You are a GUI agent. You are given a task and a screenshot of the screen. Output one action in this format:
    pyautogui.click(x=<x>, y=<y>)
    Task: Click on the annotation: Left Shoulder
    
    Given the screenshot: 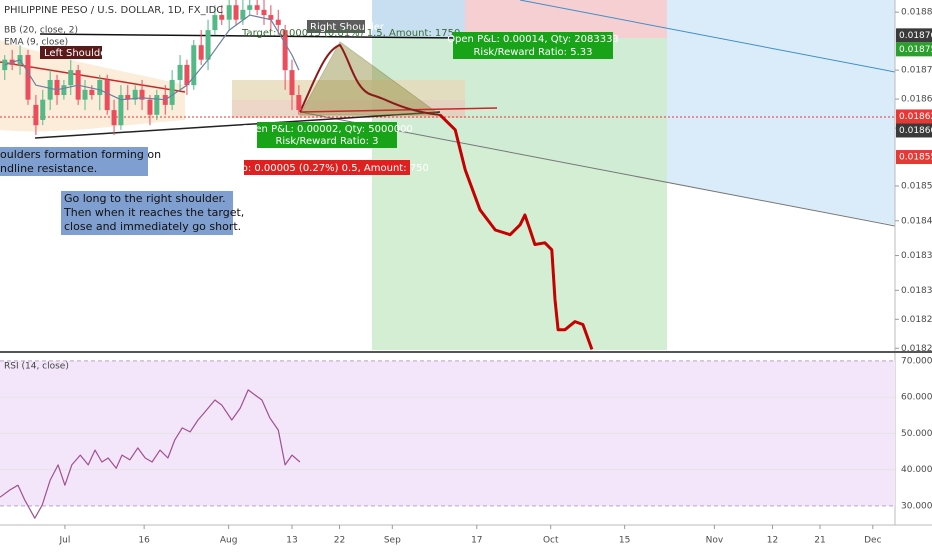 What is the action you would take?
    pyautogui.click(x=77, y=53)
    